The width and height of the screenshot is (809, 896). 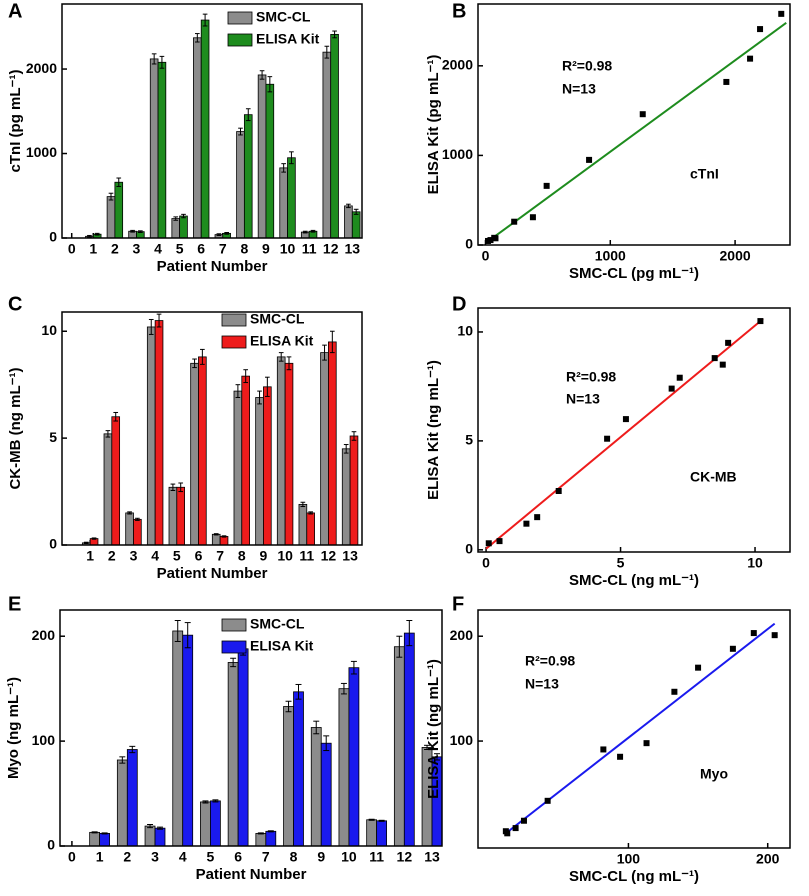 What do you see at coordinates (72, 249) in the screenshot?
I see `x-tick-label: 0` at bounding box center [72, 249].